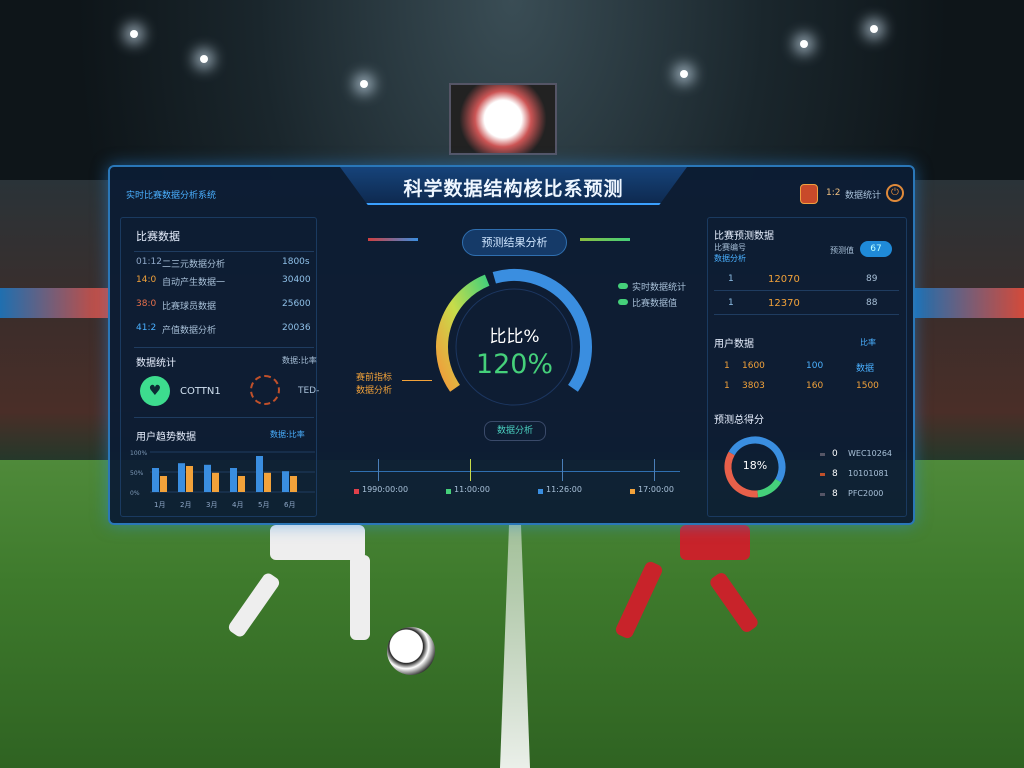 This screenshot has width=1024, height=768. I want to click on analyze-button: 预测结果分析, so click(514, 242).